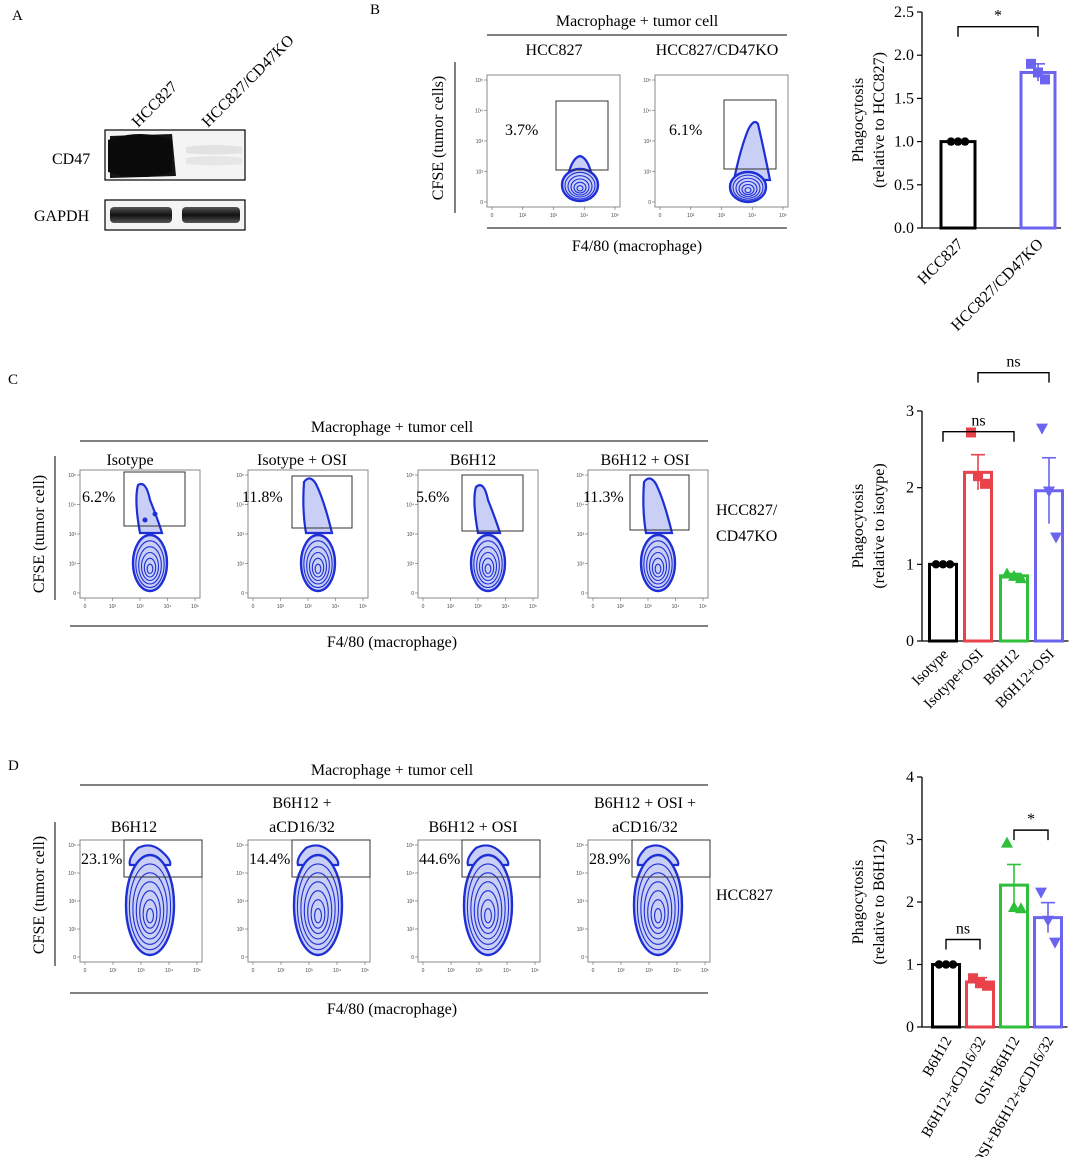  Describe the element at coordinates (645, 827) in the screenshot. I see `panel-d-plot4-label2: aCD16/32` at that location.